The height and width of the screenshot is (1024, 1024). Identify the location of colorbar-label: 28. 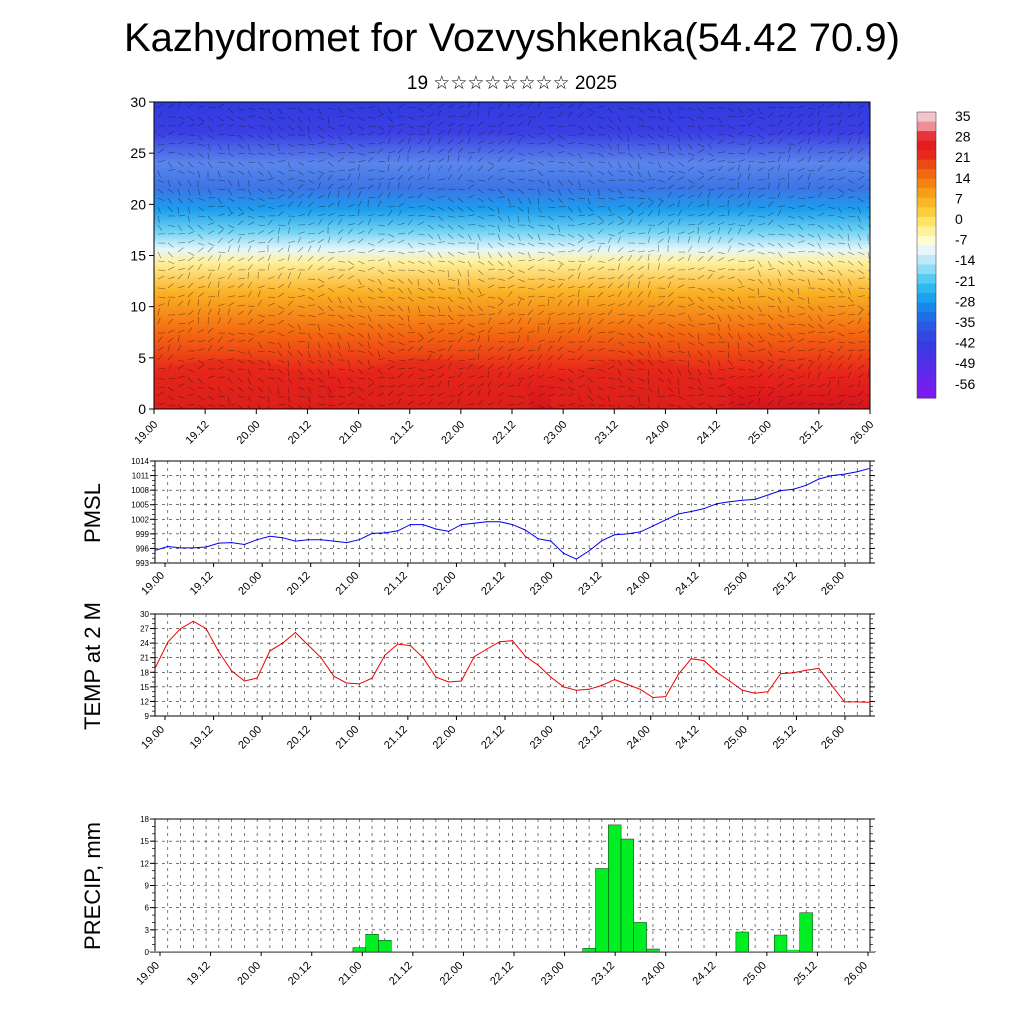
(963, 137).